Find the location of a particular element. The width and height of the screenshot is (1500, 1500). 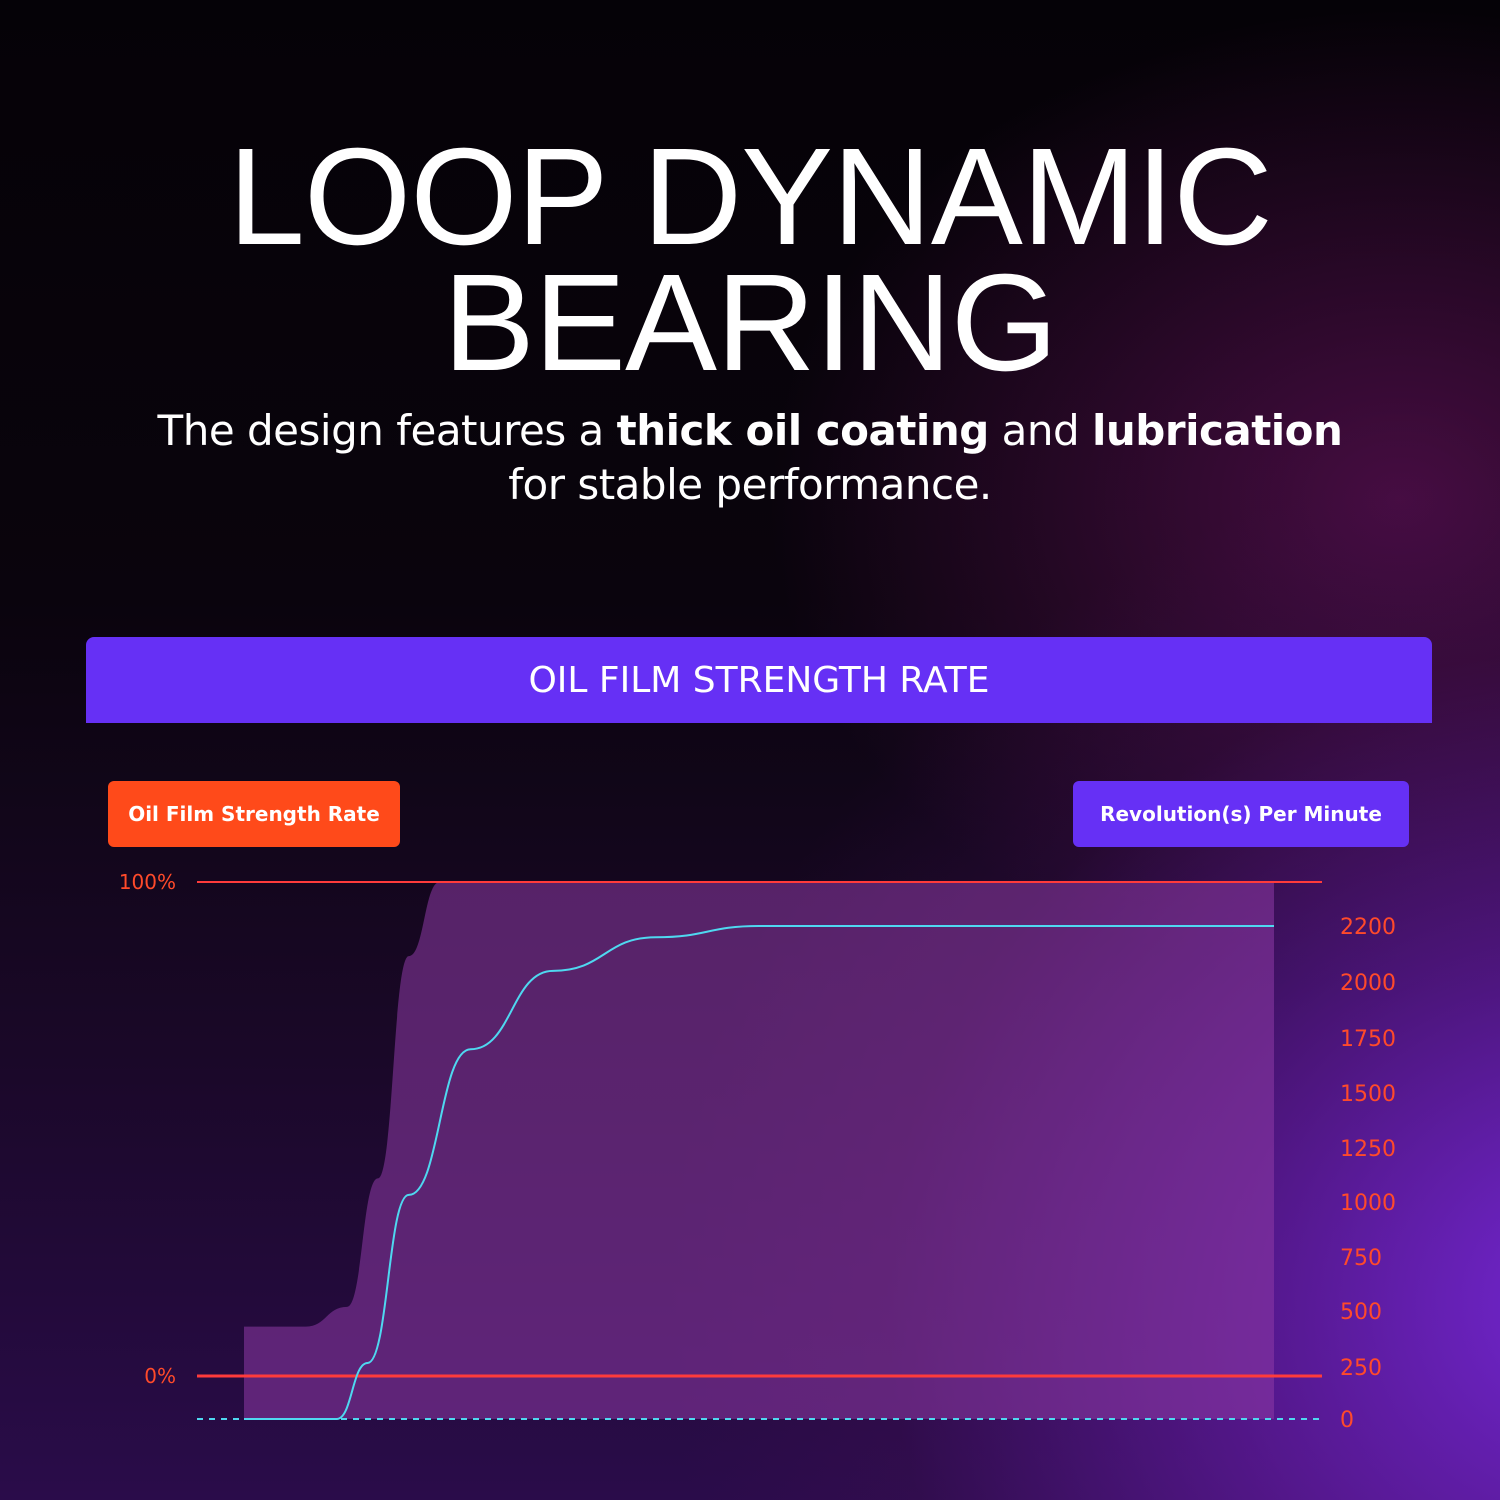

left-tick-label: 100% is located at coordinates (147, 882).